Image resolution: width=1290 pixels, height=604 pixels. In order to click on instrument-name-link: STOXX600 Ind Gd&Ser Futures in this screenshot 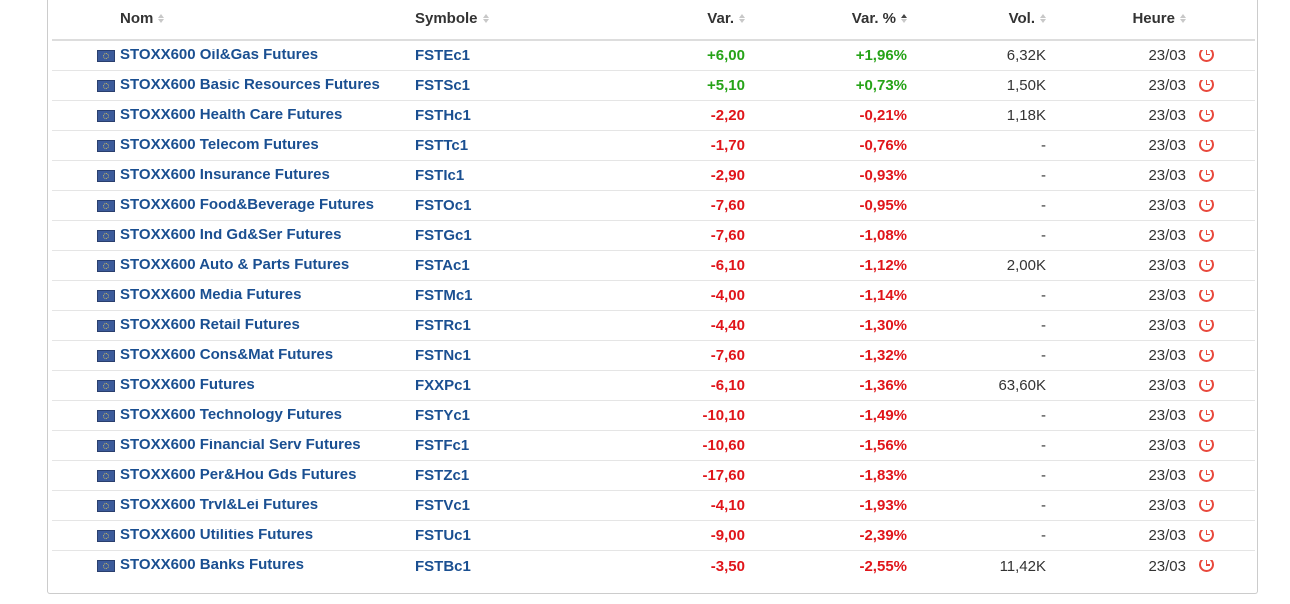, I will do `click(231, 235)`.